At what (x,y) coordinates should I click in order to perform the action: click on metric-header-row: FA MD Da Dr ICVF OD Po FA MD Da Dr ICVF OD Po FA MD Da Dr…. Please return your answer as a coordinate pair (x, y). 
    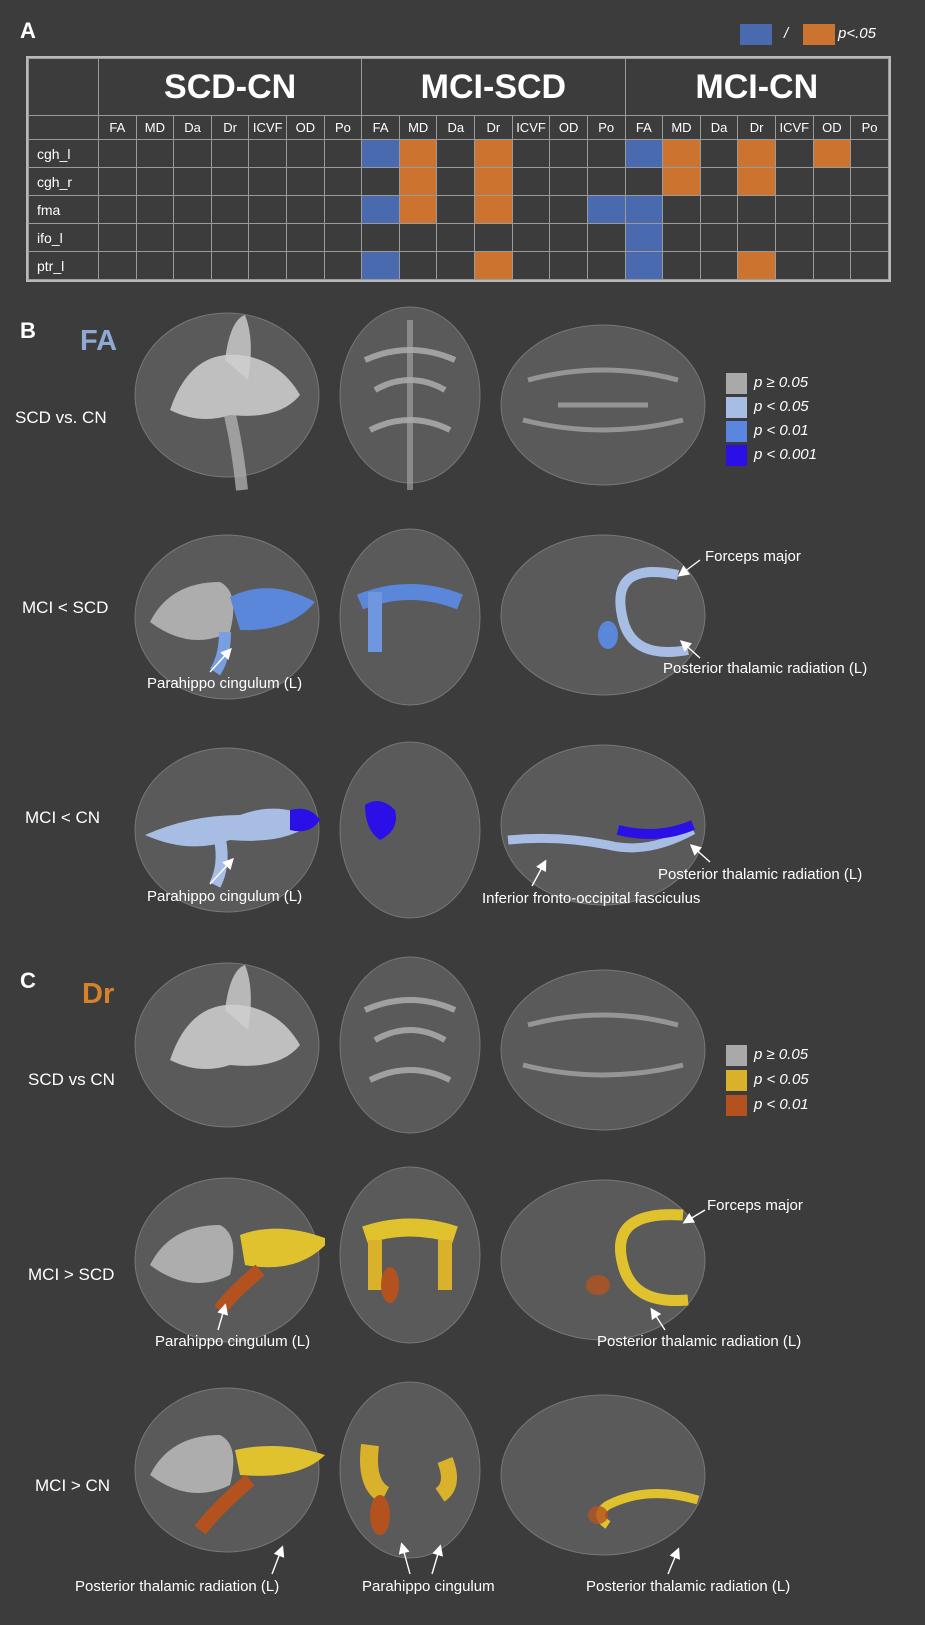
    Looking at the image, I should click on (458, 127).